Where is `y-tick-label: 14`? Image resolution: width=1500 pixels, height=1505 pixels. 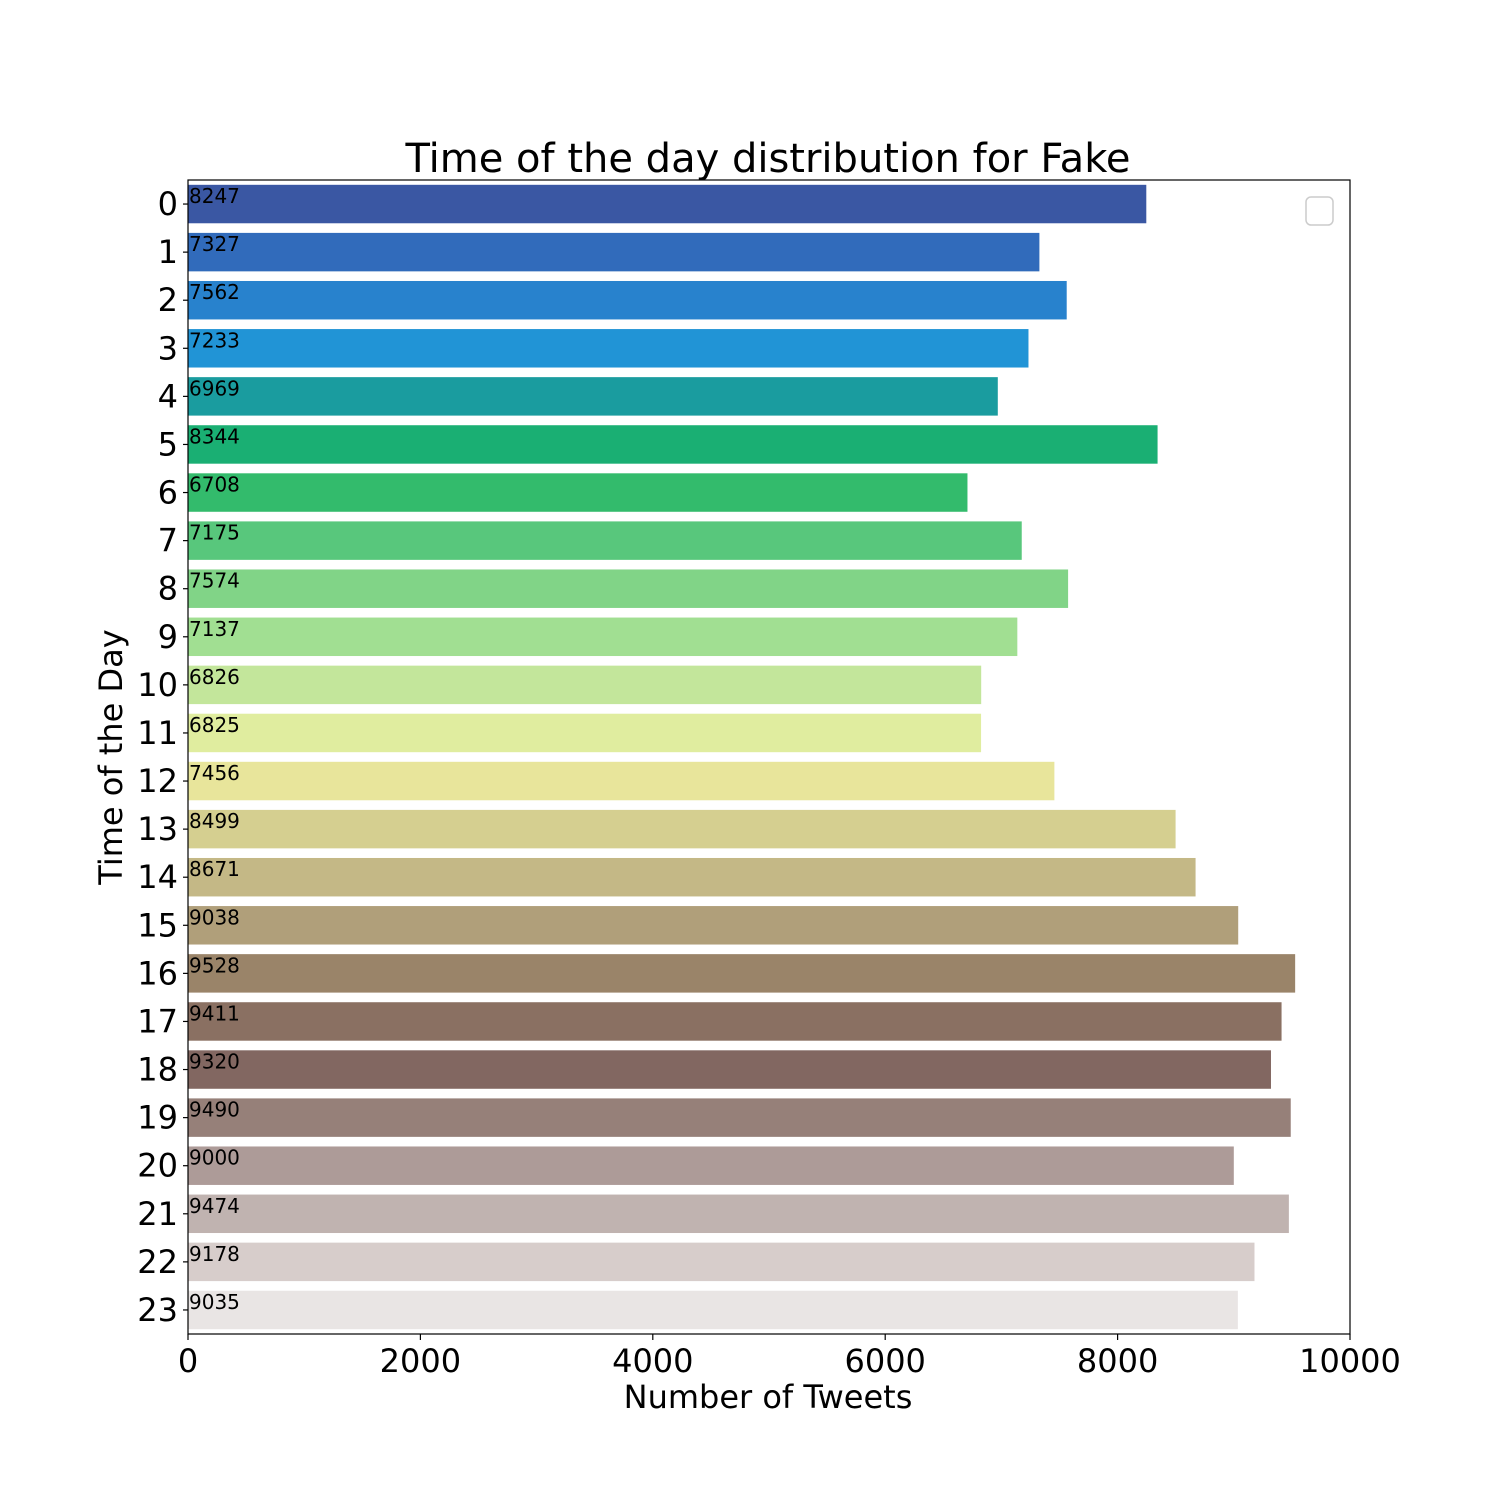 y-tick-label: 14 is located at coordinates (157, 877).